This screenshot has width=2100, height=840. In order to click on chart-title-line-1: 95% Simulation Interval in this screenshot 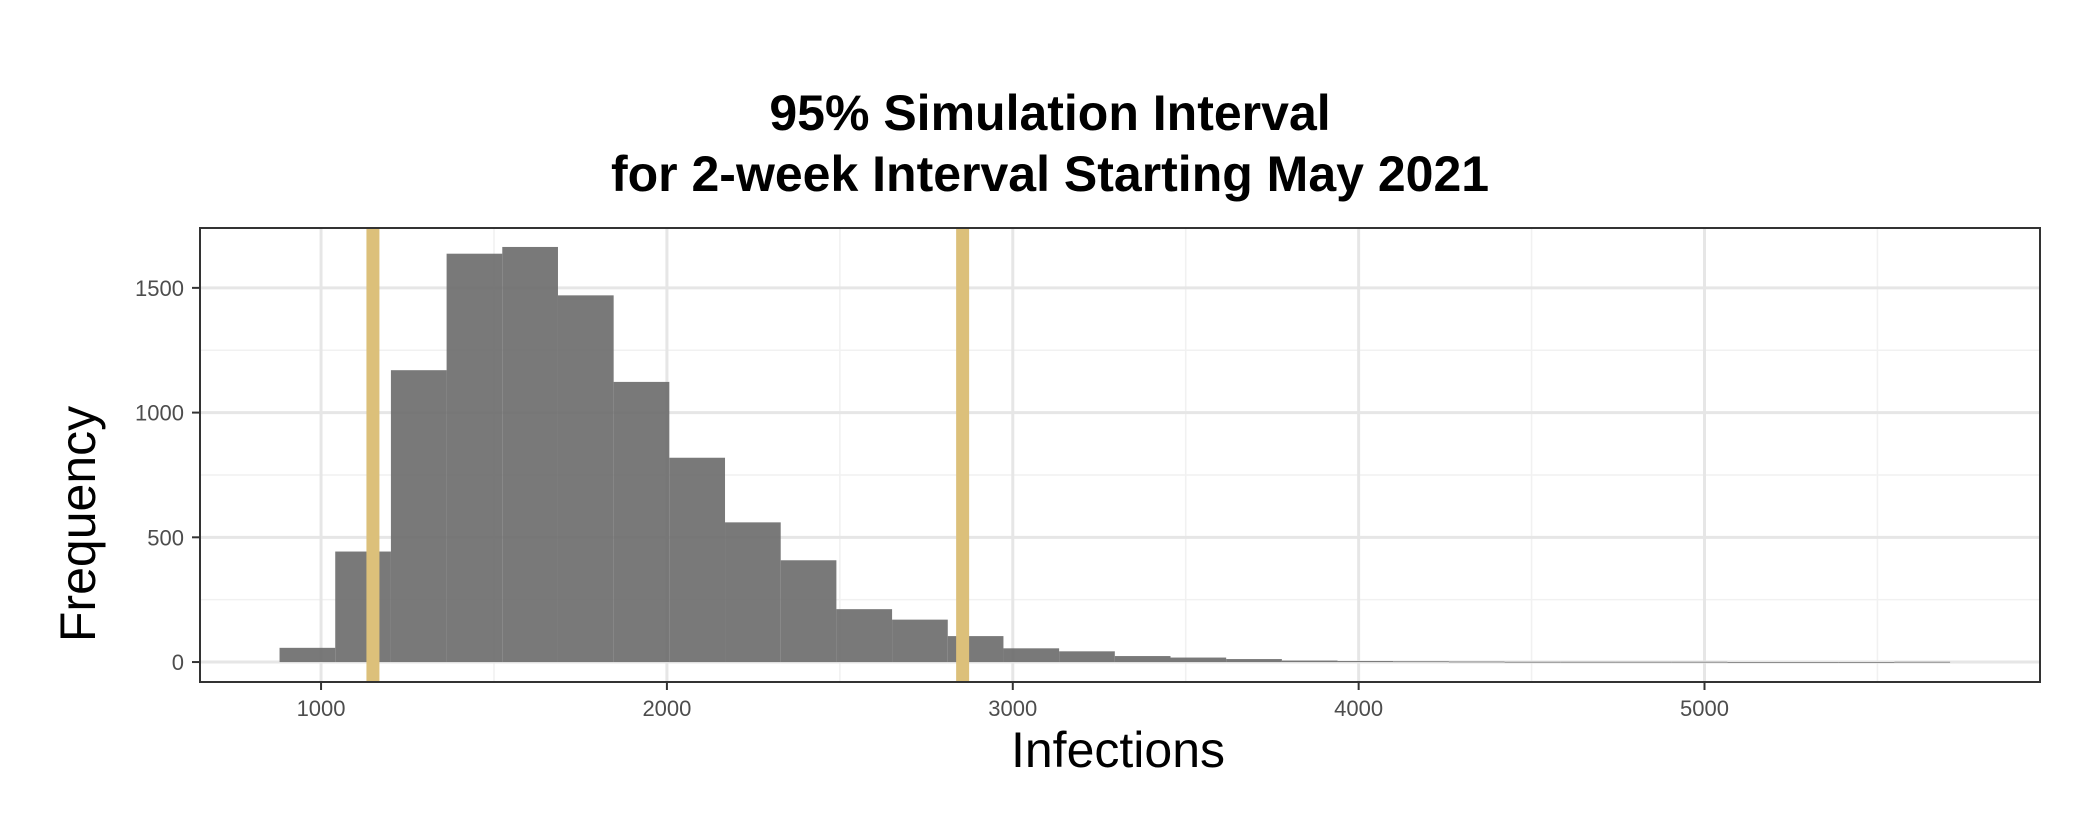, I will do `click(1050, 113)`.